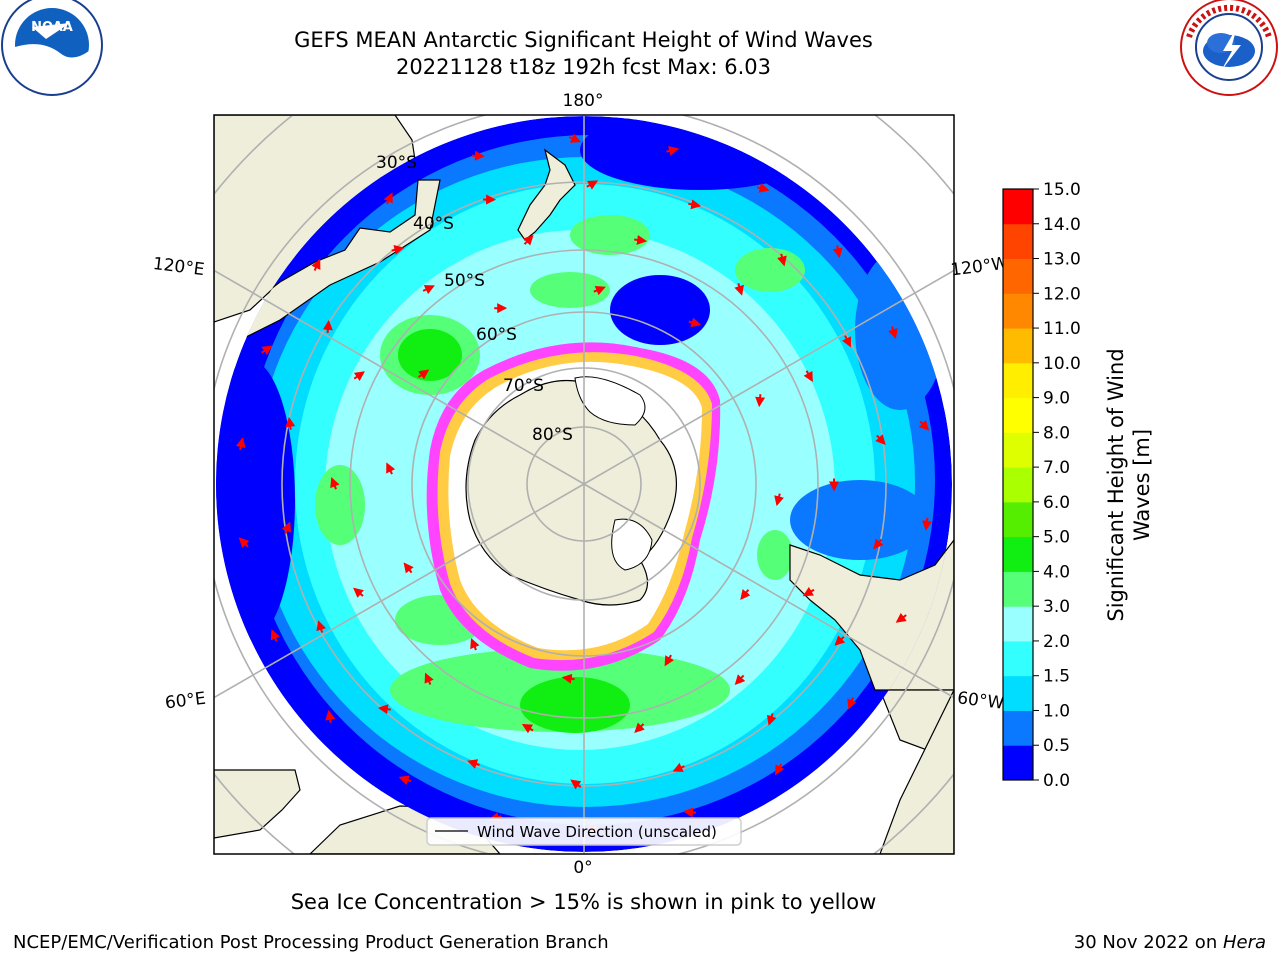 The width and height of the screenshot is (1280, 960). What do you see at coordinates (552, 435) in the screenshot?
I see `lat-label-80s: 80°S` at bounding box center [552, 435].